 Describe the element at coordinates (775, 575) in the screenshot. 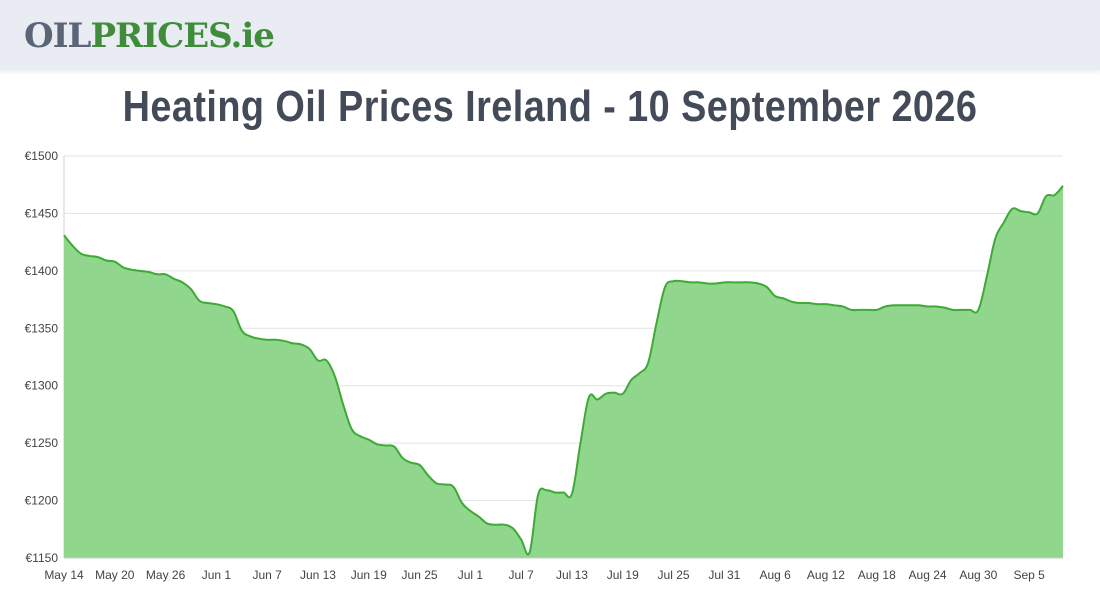

I see `x-tick-label: Aug 6` at that location.